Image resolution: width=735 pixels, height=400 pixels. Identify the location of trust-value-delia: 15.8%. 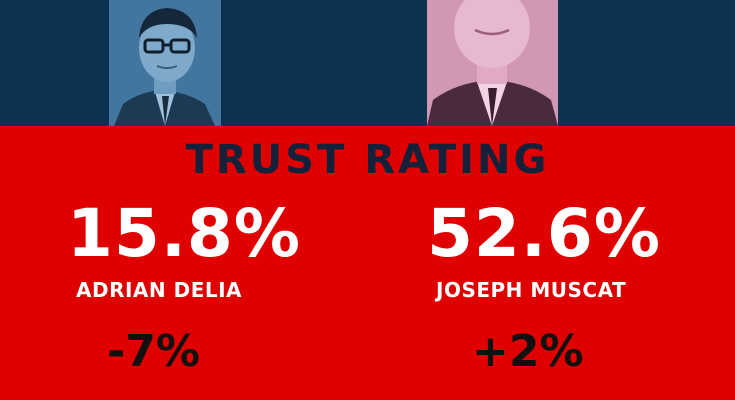
(184, 233).